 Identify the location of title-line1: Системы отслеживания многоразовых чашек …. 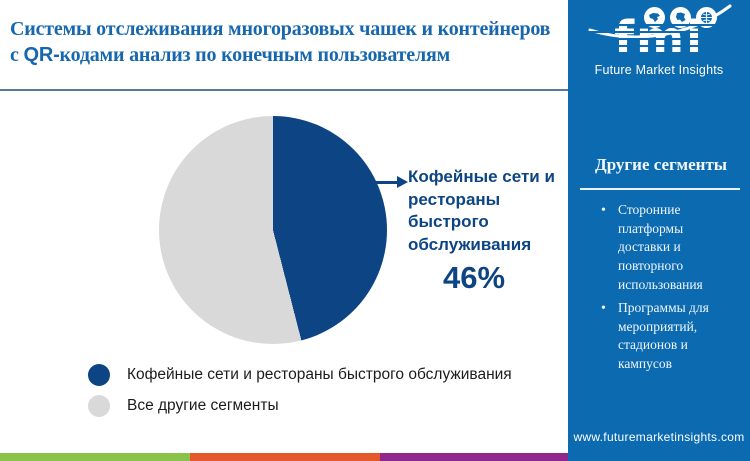
(280, 29).